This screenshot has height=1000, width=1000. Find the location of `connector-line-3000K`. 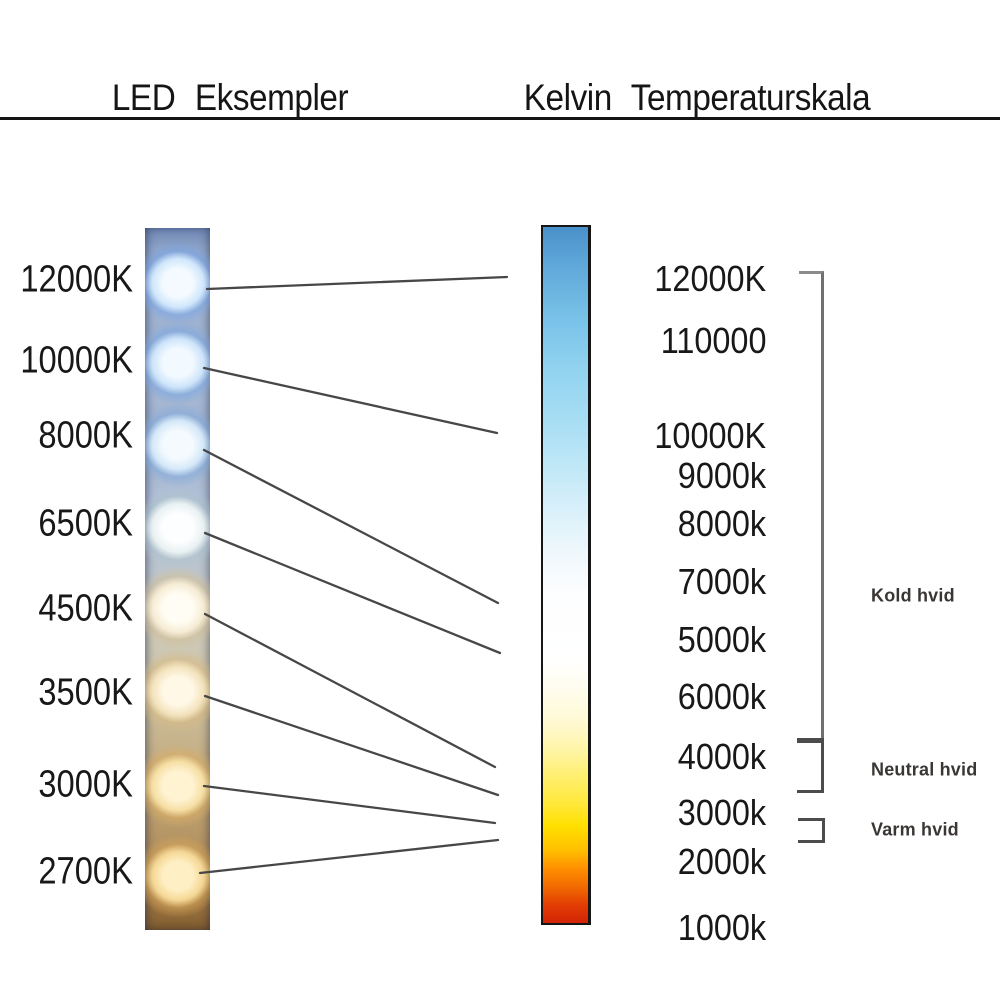

connector-line-3000K is located at coordinates (349, 804).